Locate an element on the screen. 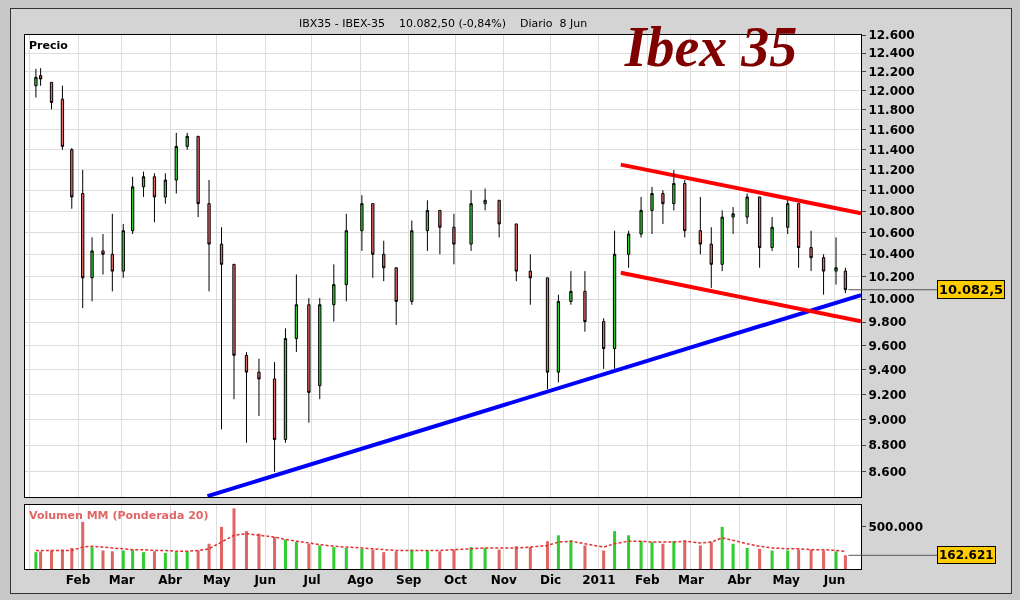 Image resolution: width=1020 pixels, height=600 pixels. y-tick-label: 11.800 is located at coordinates (891, 110).